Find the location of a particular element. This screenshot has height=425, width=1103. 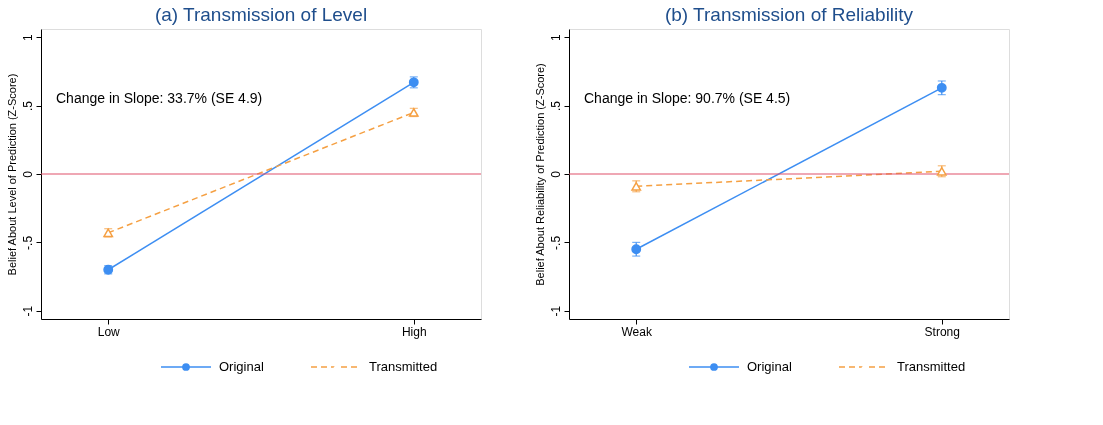

chart-title: (a) Transmission of Level is located at coordinates (261, 14).